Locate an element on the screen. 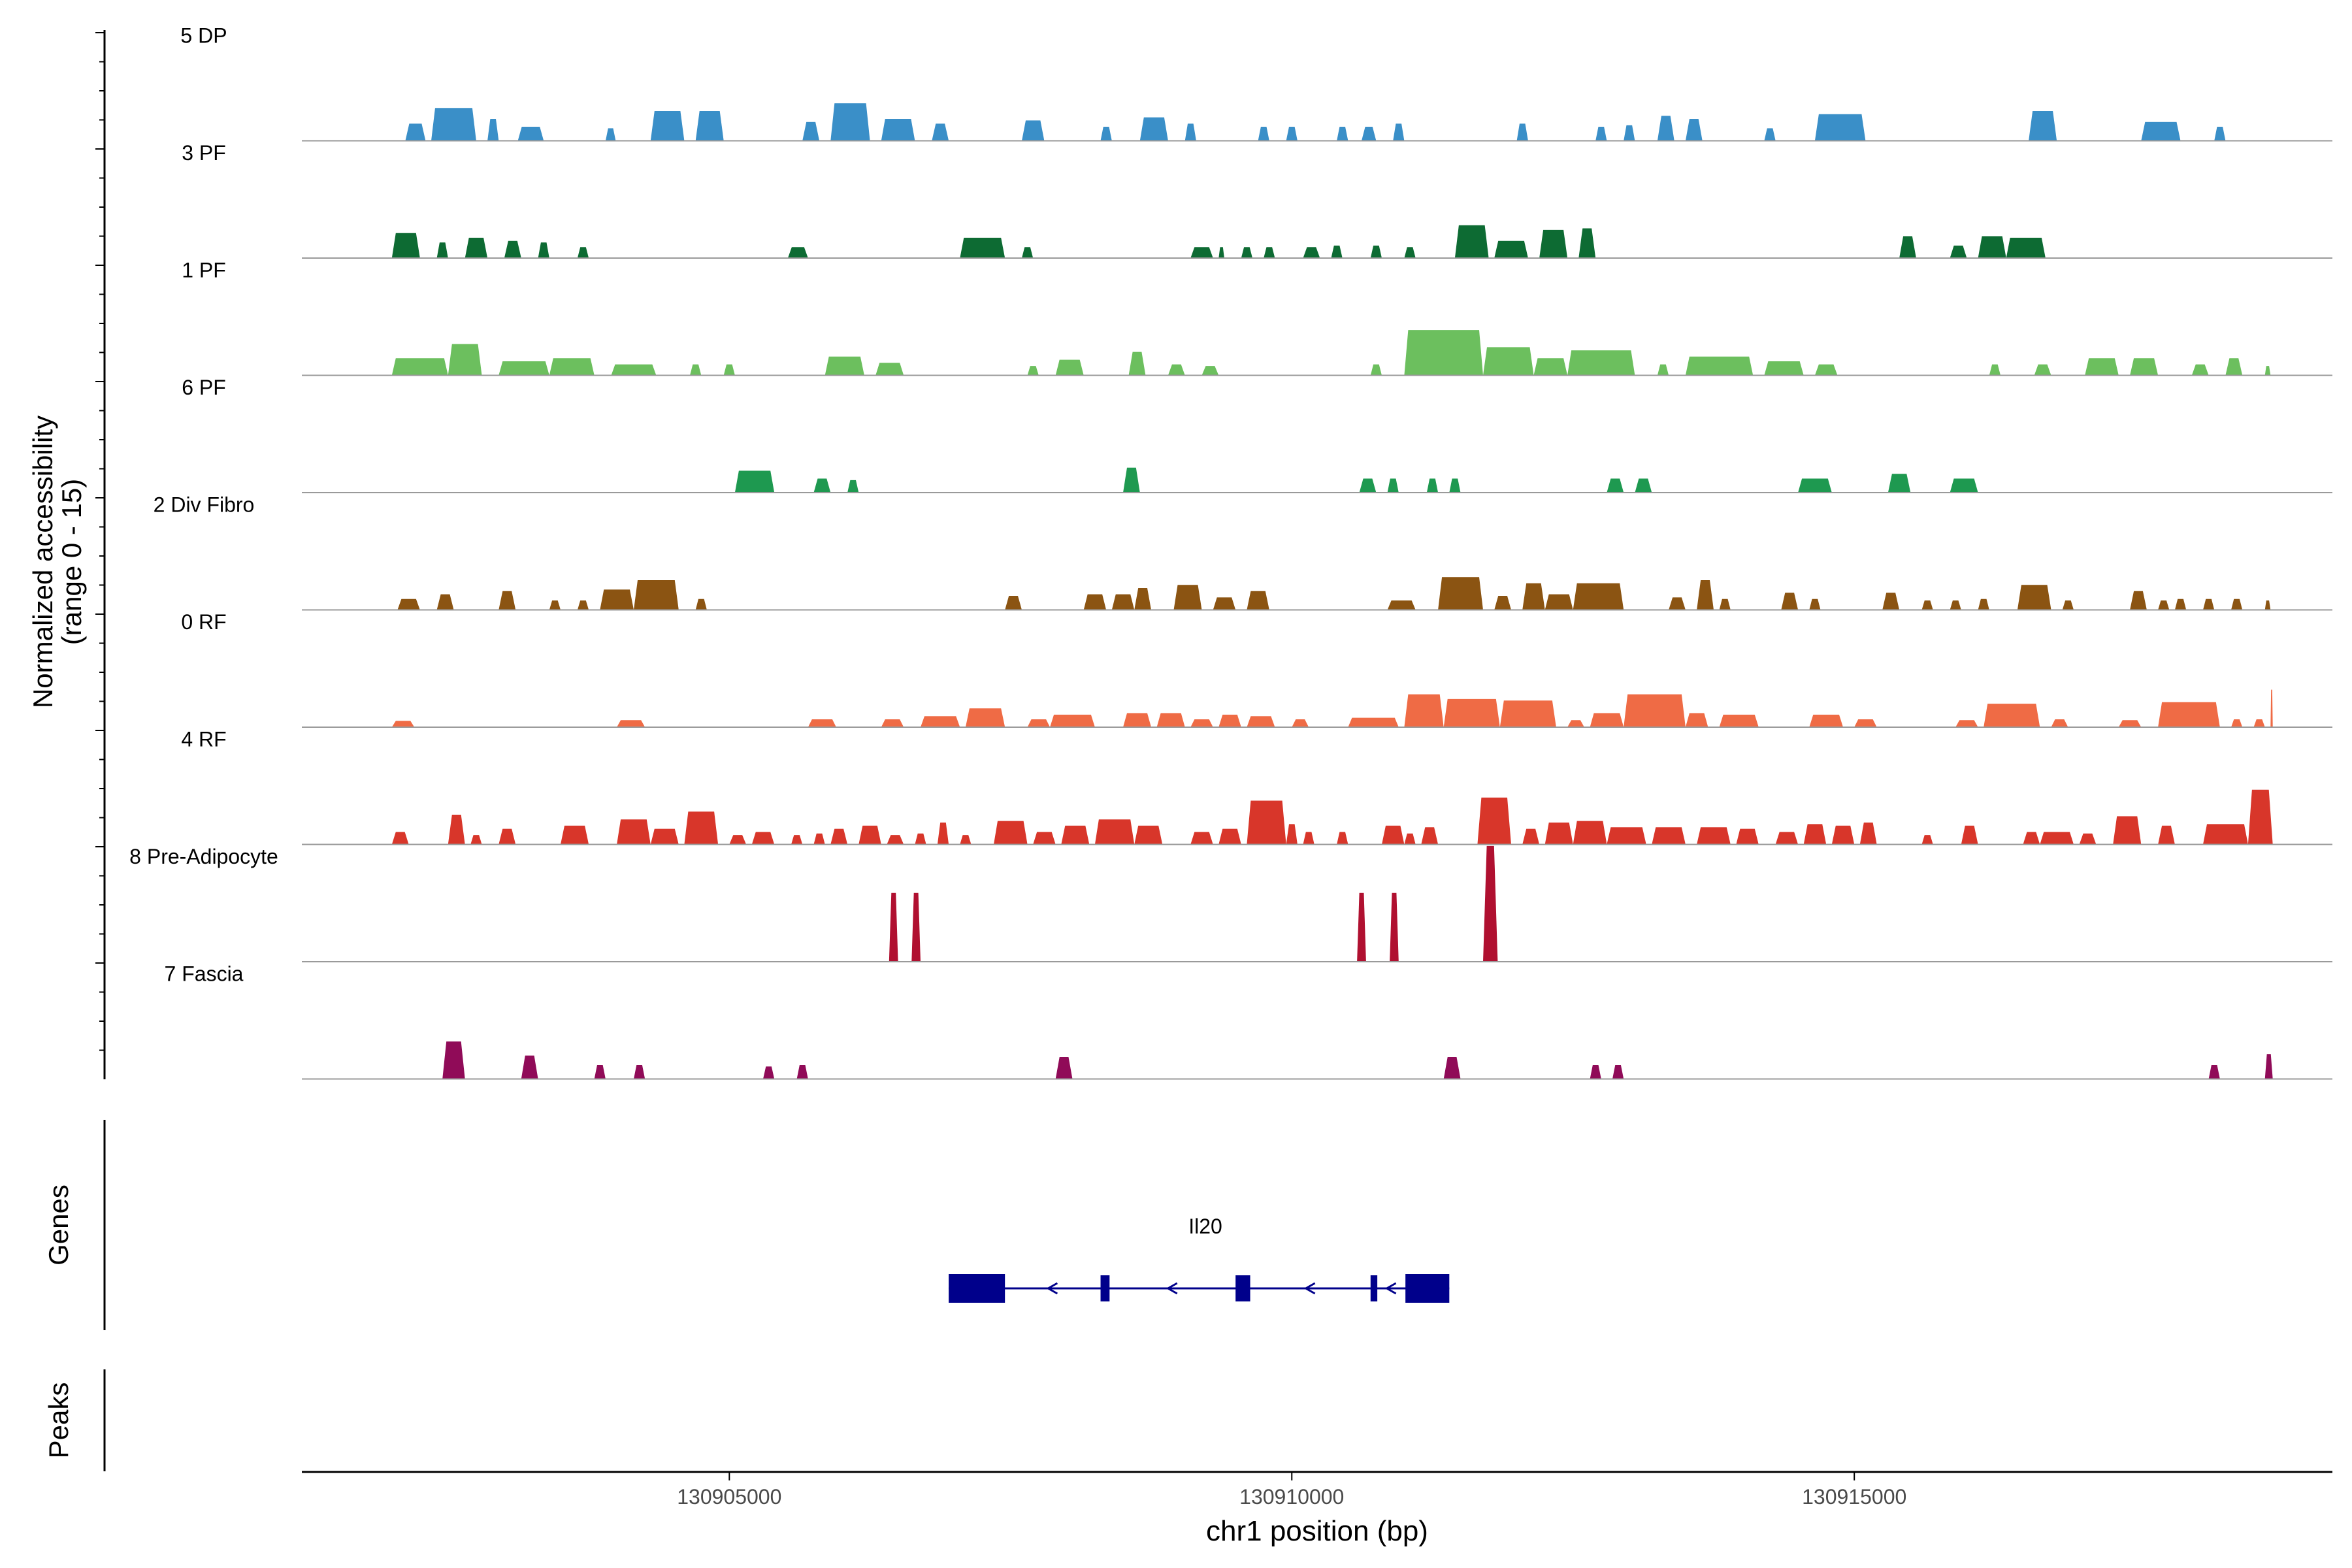  track-label: 8 Pre-Adipocyte is located at coordinates (203, 856).